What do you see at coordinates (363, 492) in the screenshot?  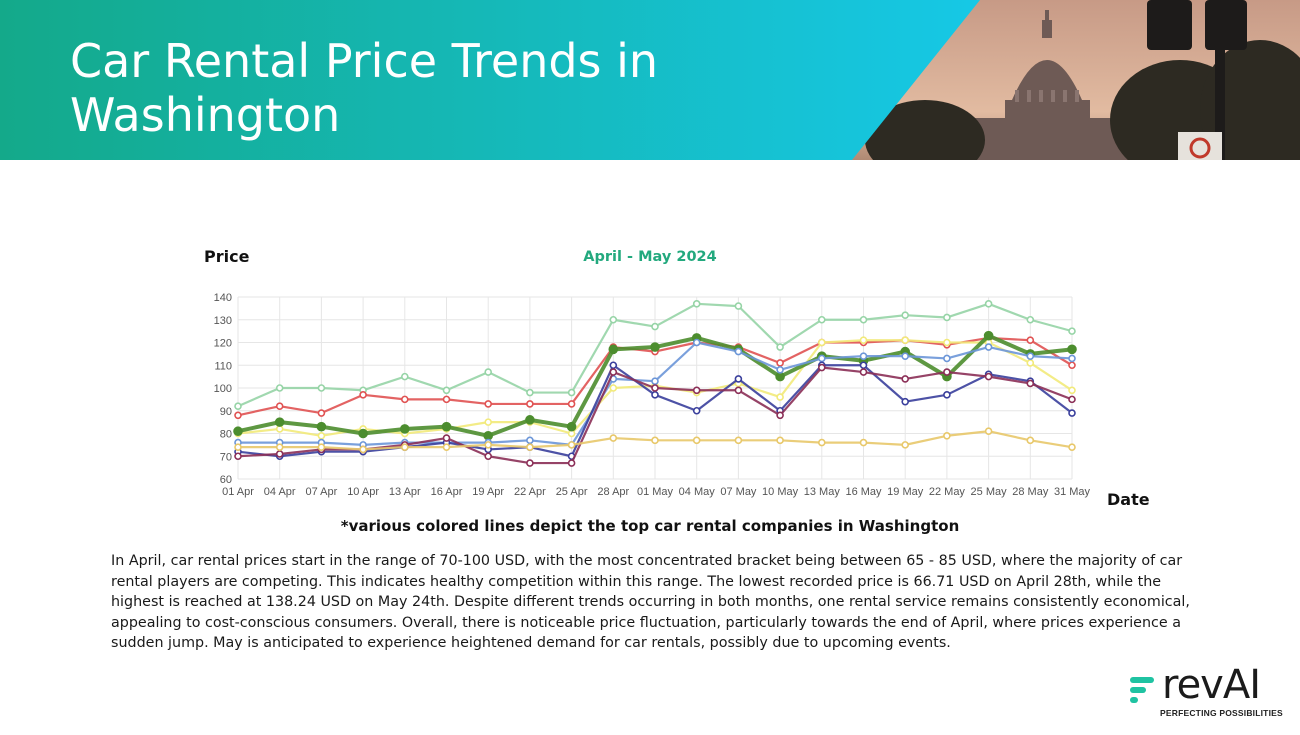 I see `x-tick-label: 10 Apr` at bounding box center [363, 492].